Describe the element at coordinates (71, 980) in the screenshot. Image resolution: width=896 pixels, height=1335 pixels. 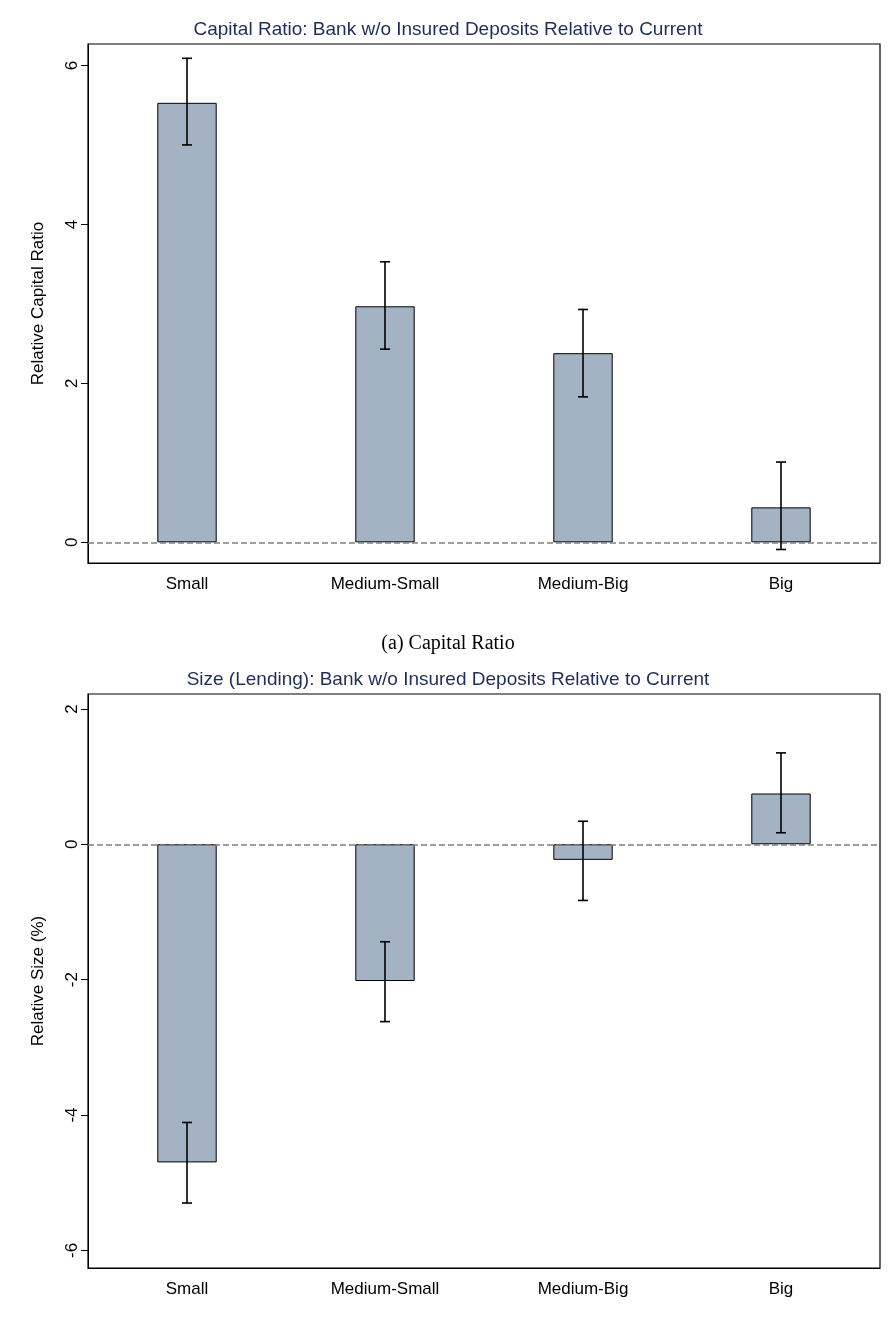
I see `y-tick-label: -2` at that location.